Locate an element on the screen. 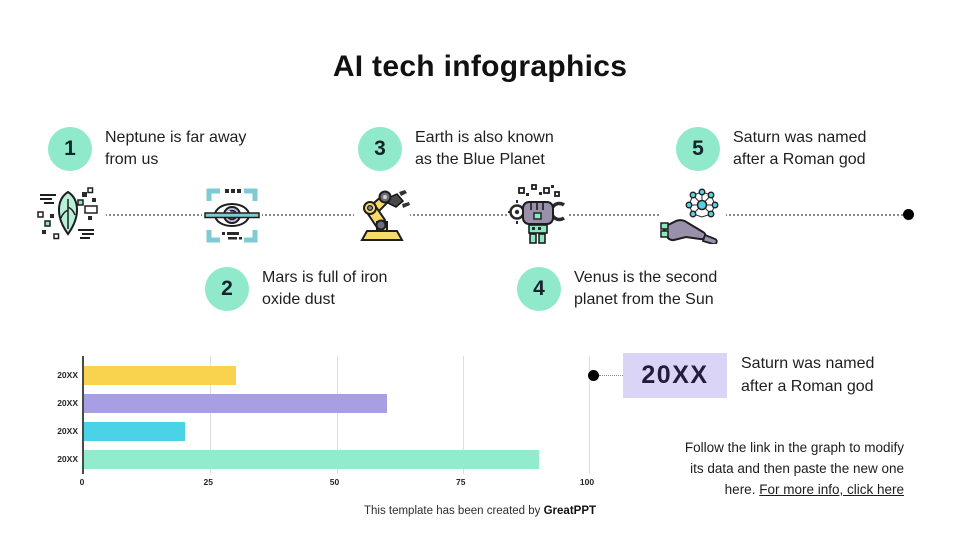  step-circle-2: 2 is located at coordinates (227, 289).